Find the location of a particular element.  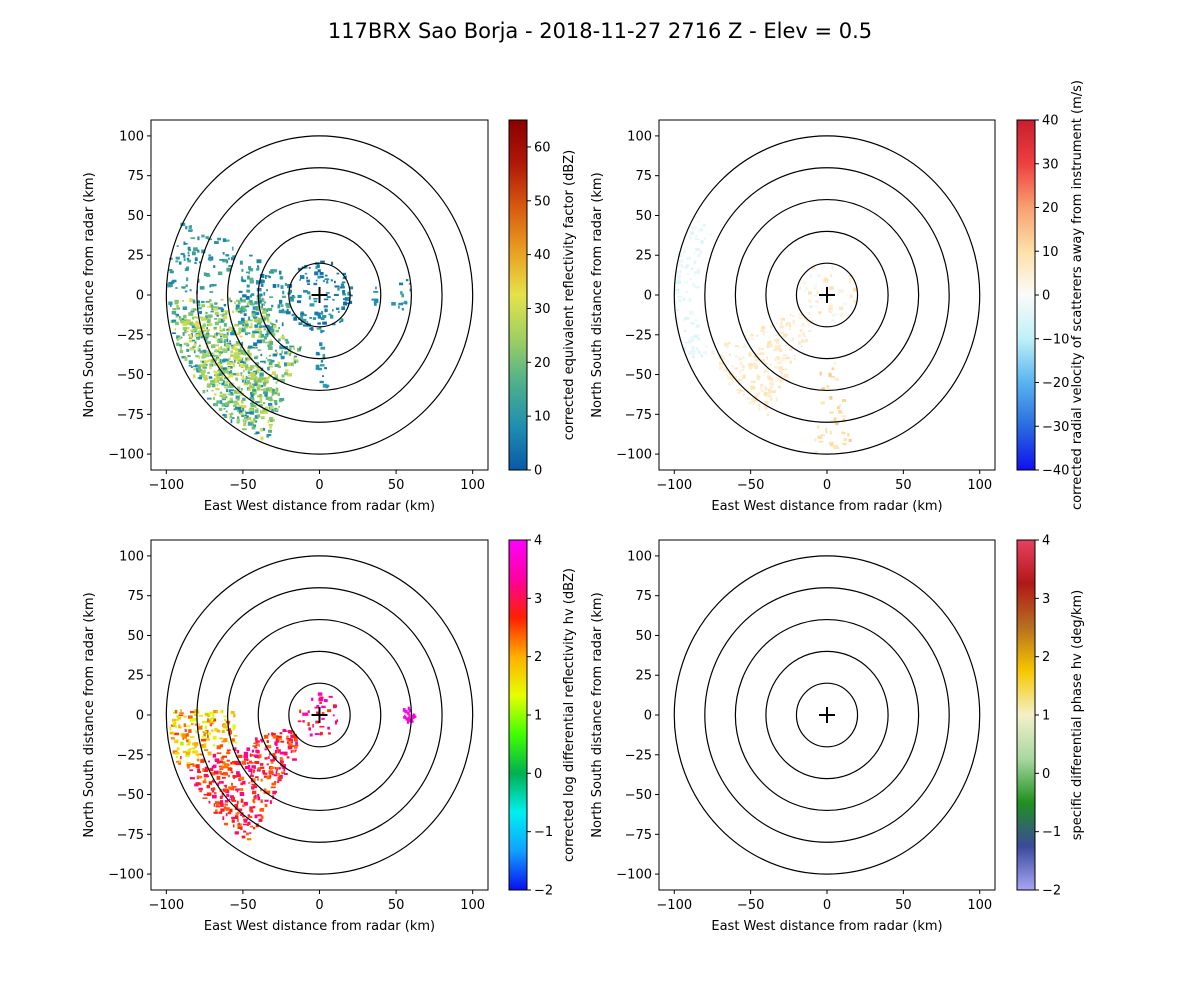

y-tick-label: 75 is located at coordinates (135, 176).